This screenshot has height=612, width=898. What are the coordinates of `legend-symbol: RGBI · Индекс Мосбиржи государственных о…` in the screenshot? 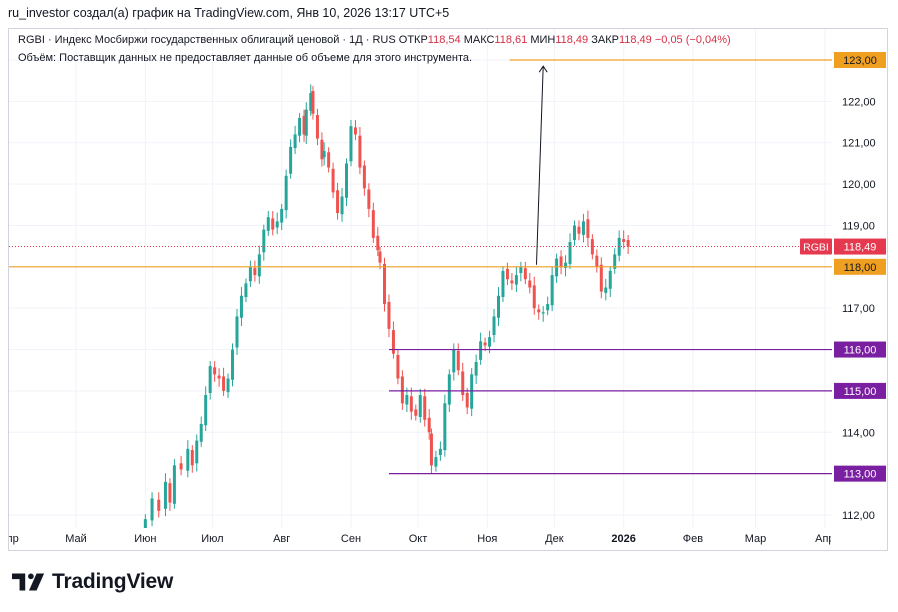 It's located at (207, 40).